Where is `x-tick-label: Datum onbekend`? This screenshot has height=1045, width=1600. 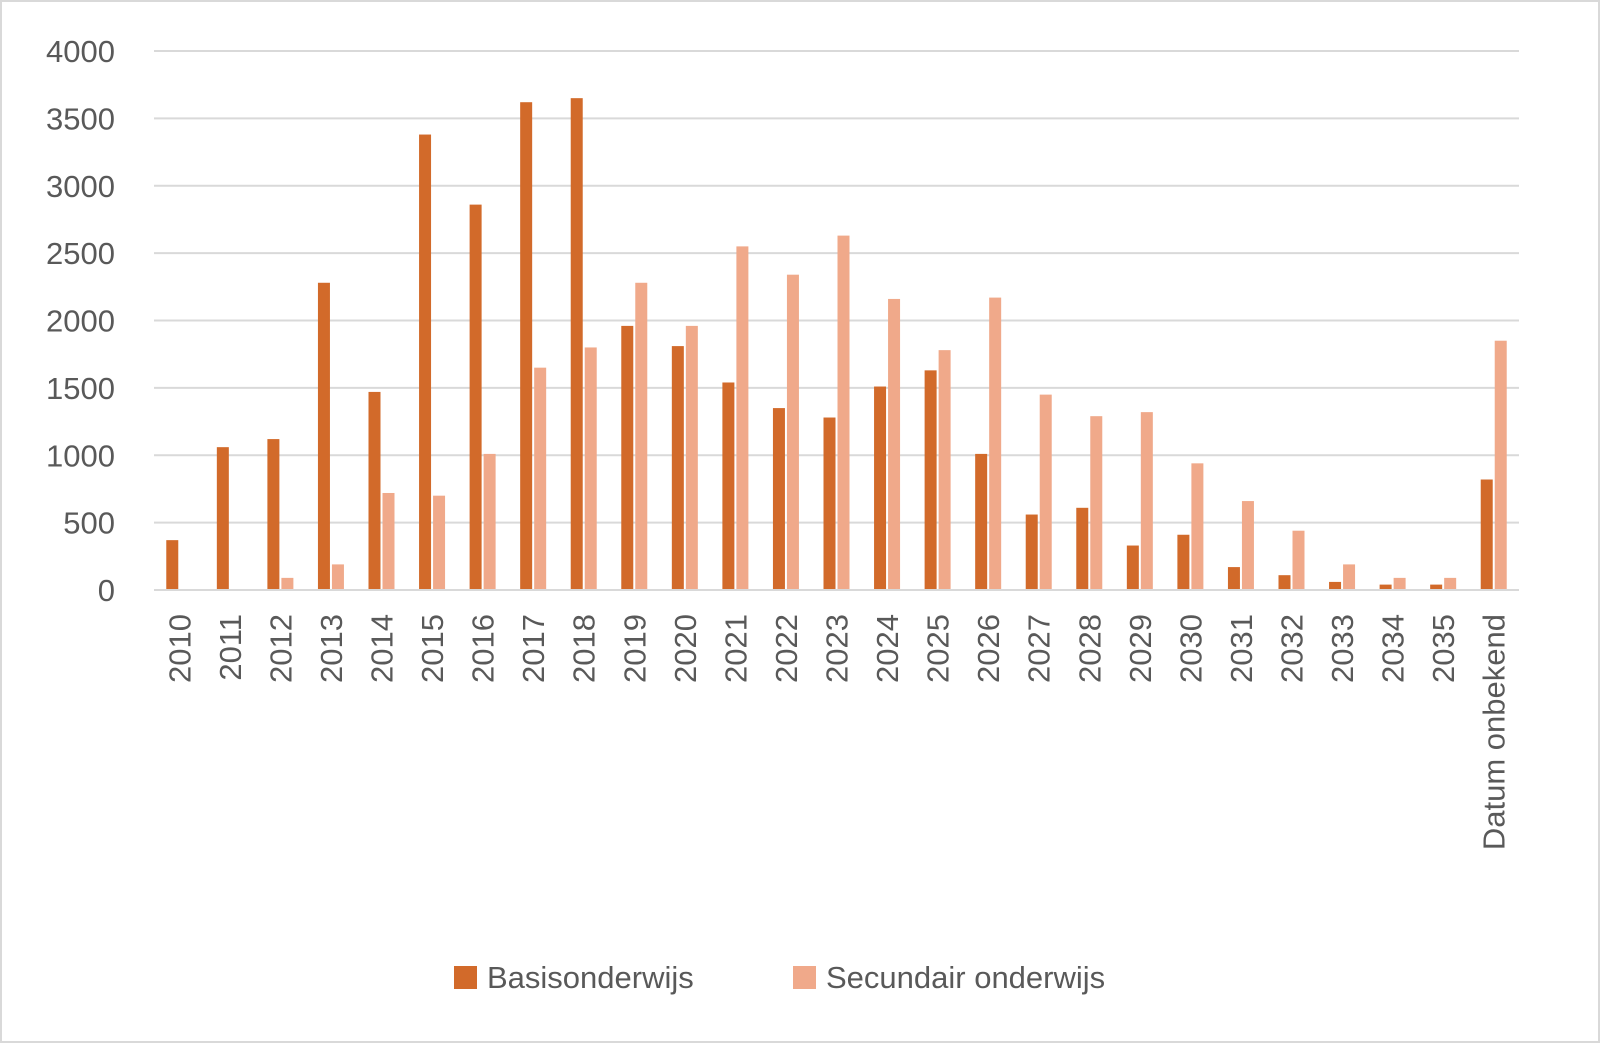
x-tick-label: Datum onbekend is located at coordinates (1494, 732).